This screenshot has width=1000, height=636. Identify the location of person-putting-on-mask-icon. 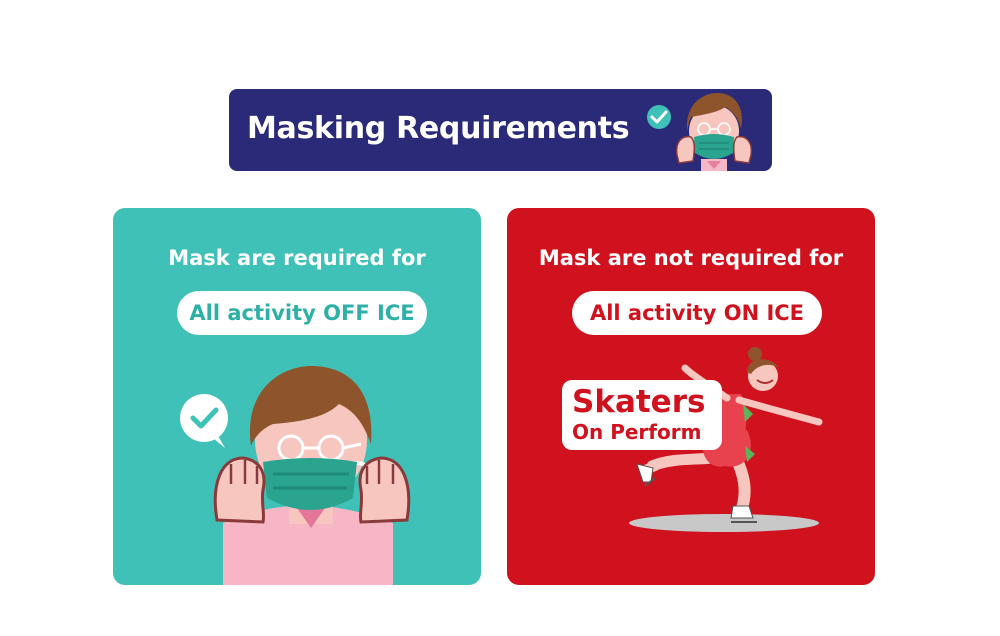
(295, 475).